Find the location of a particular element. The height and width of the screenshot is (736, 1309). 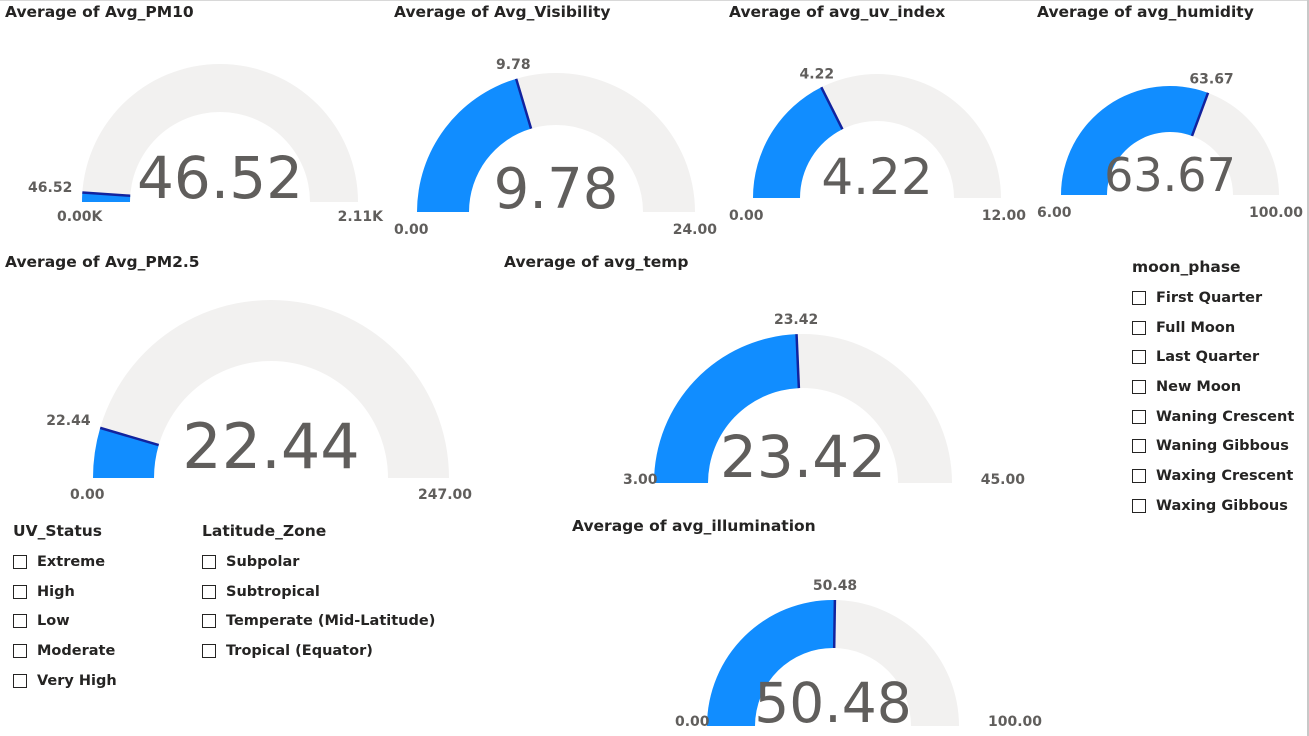

slicer-item-very-high: Very High is located at coordinates (65, 681).